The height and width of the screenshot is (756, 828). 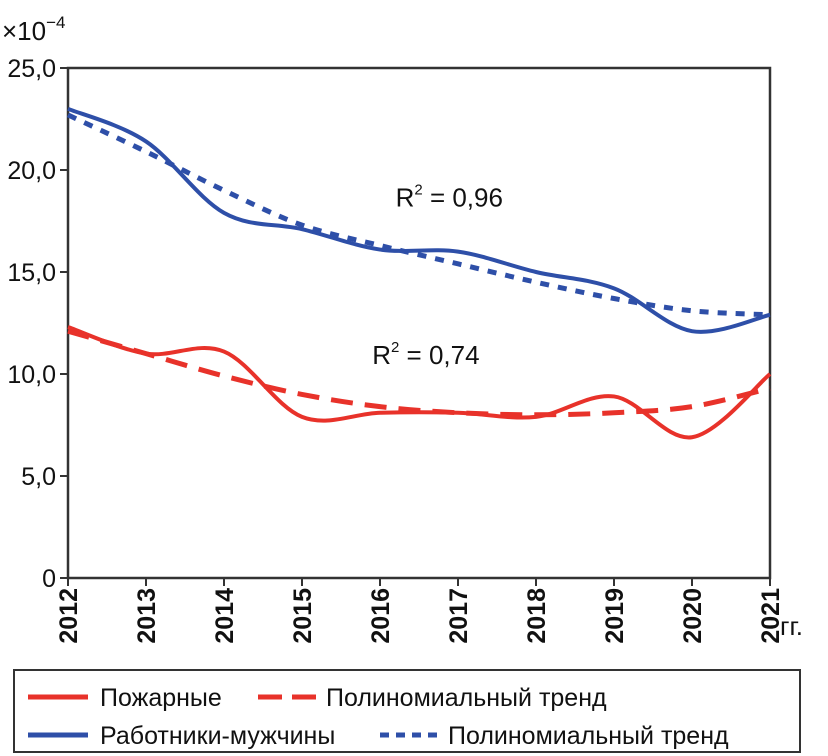 I want to click on x-tick-label: 2018, so click(x=537, y=616).